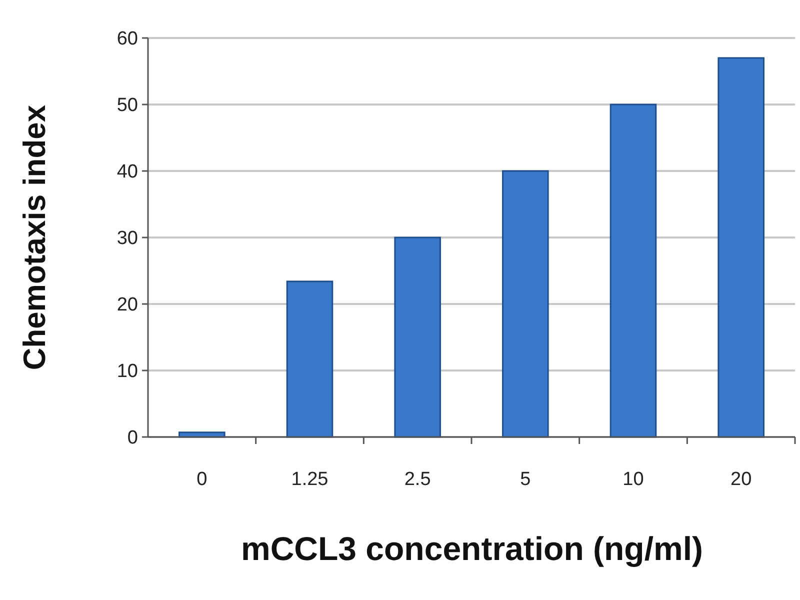 Image resolution: width=800 pixels, height=600 pixels. Describe the element at coordinates (633, 479) in the screenshot. I see `x-tick-label: 10` at that location.